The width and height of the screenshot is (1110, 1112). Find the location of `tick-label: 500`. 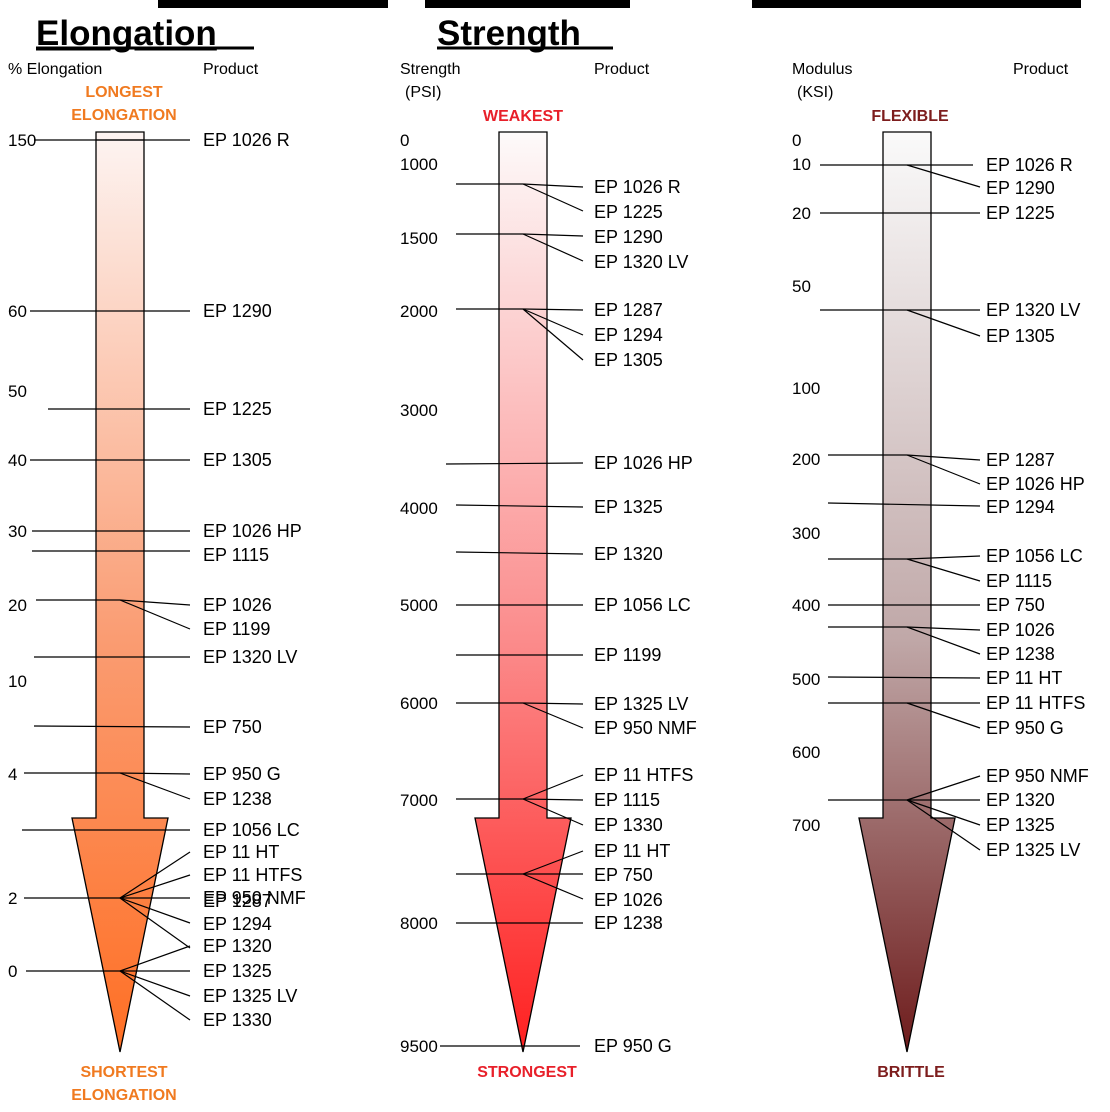

tick-label: 500 is located at coordinates (806, 679).